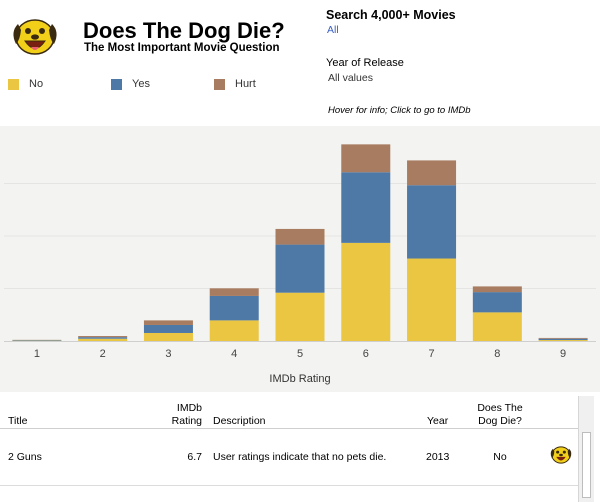 The image size is (600, 502). I want to click on row-description: User ratings indicate that no pets die., so click(300, 457).